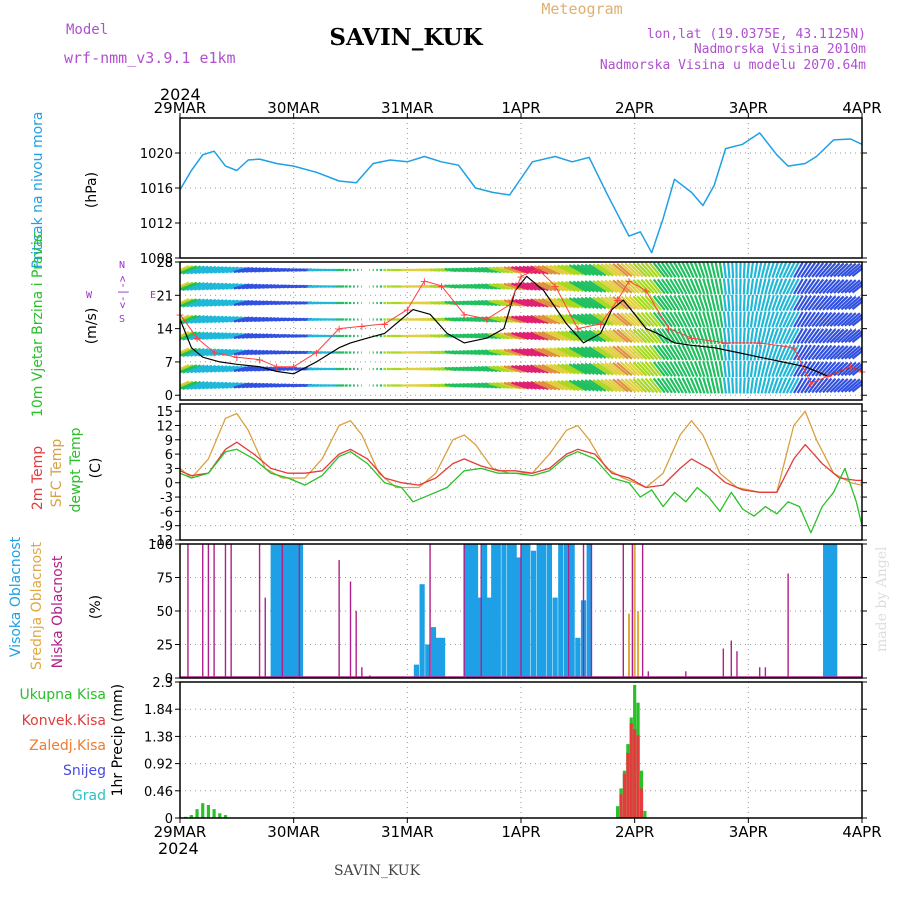 Image resolution: width=900 pixels, height=900 pixels. I want to click on panel-border, so click(521, 472).